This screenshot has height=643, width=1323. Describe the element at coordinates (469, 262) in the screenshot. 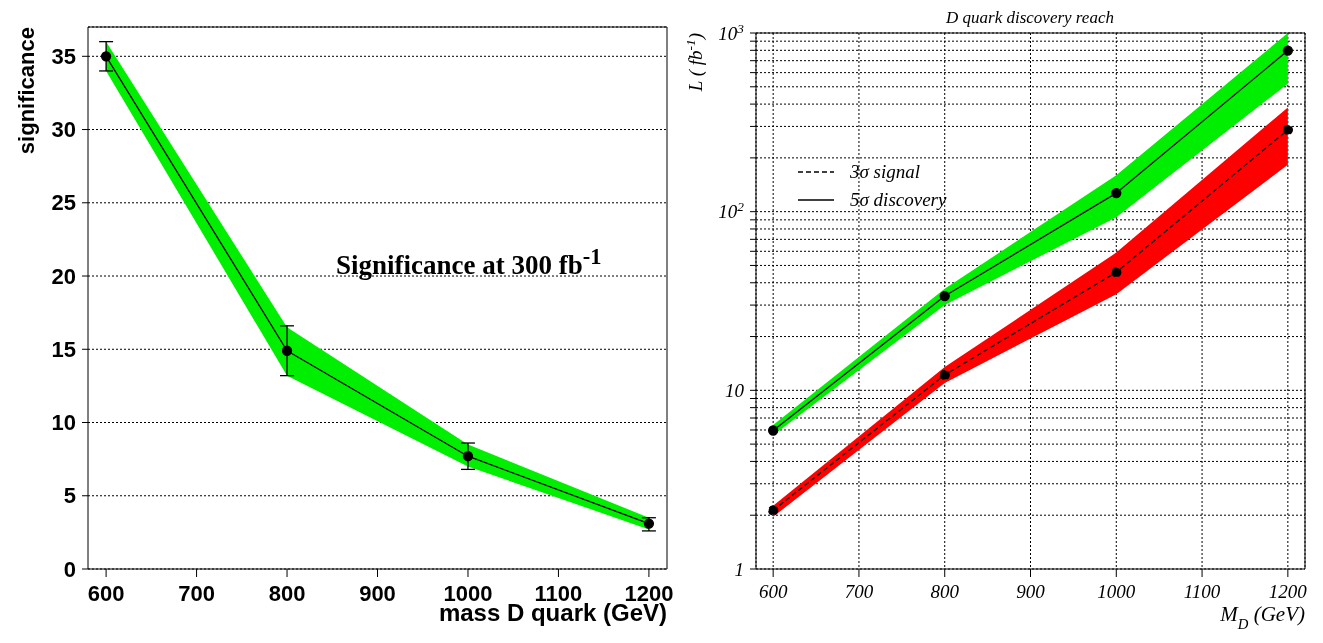

I see `annotation: Significance at 300 fb$^{-1}$` at that location.